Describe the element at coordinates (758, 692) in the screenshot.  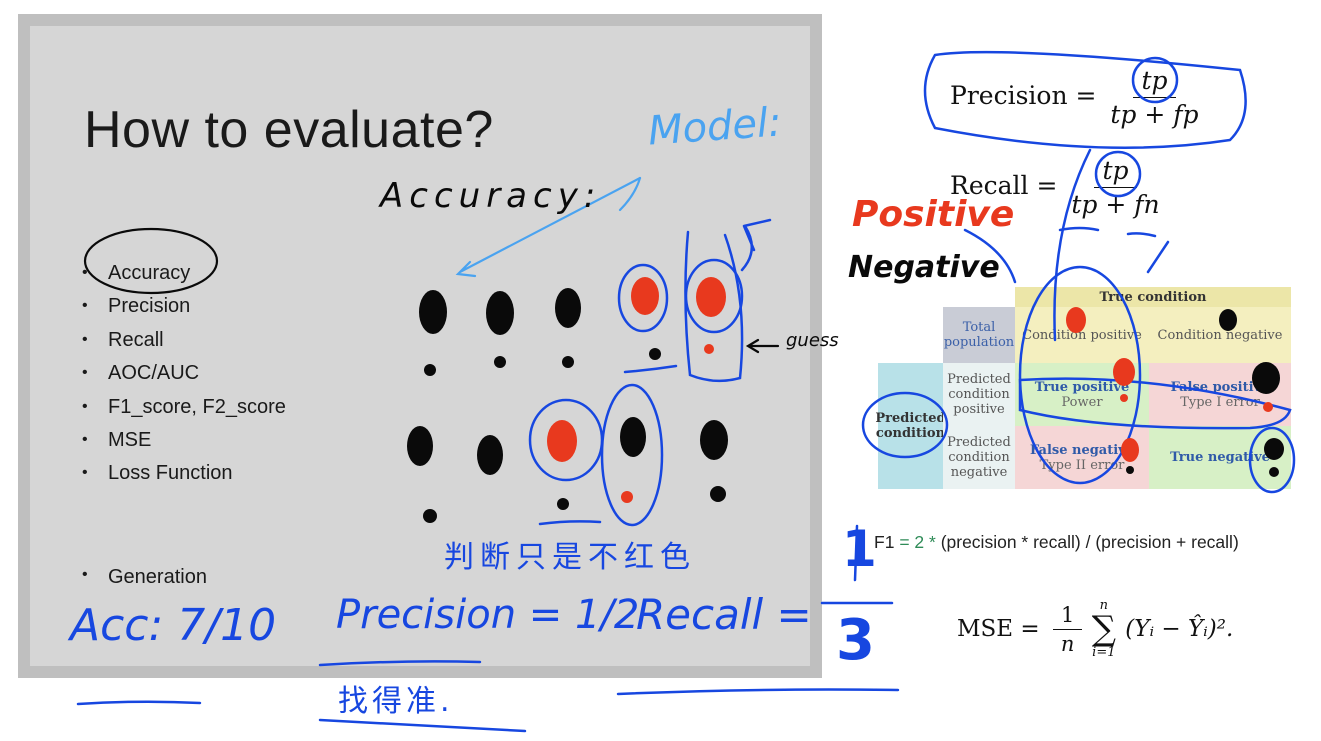
I see `underline-recall` at that location.